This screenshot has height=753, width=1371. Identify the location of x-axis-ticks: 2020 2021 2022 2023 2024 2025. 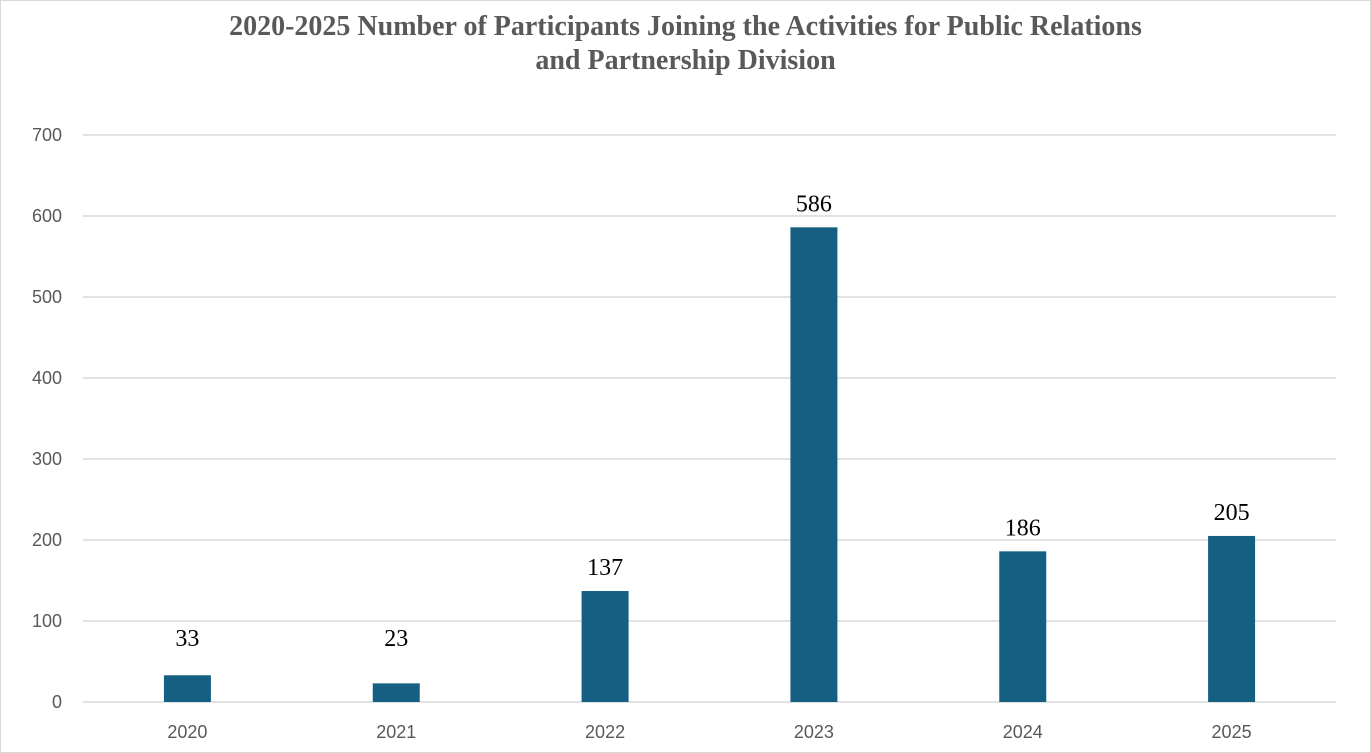
(709, 732).